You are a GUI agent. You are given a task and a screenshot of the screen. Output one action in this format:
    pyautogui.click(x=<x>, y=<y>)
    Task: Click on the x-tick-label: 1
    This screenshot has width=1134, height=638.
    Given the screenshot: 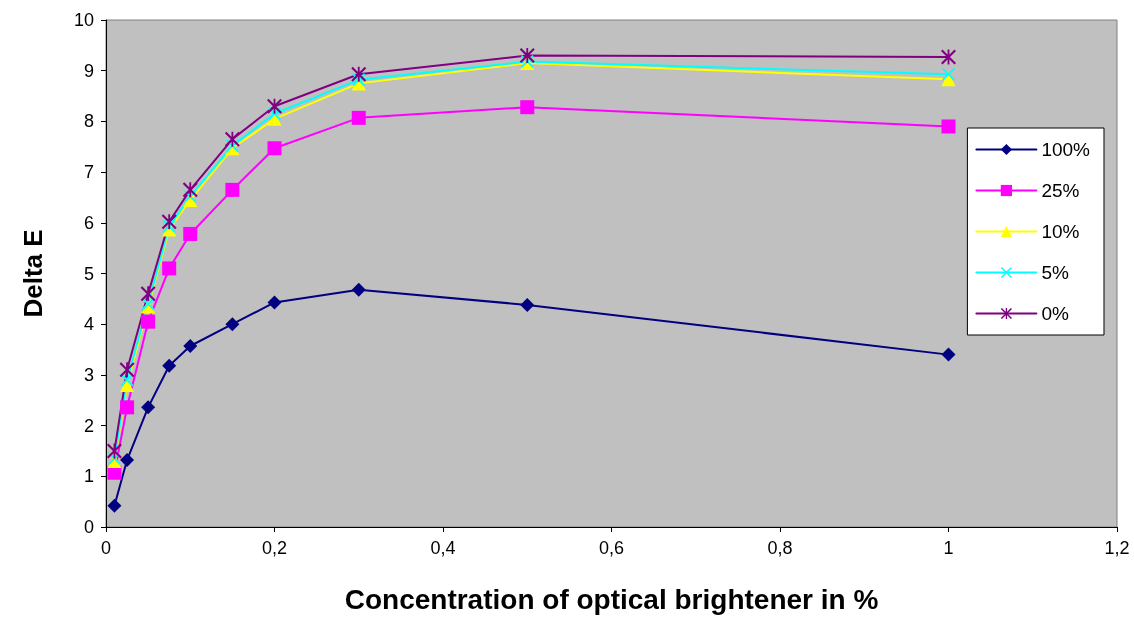 What is the action you would take?
    pyautogui.click(x=948, y=548)
    